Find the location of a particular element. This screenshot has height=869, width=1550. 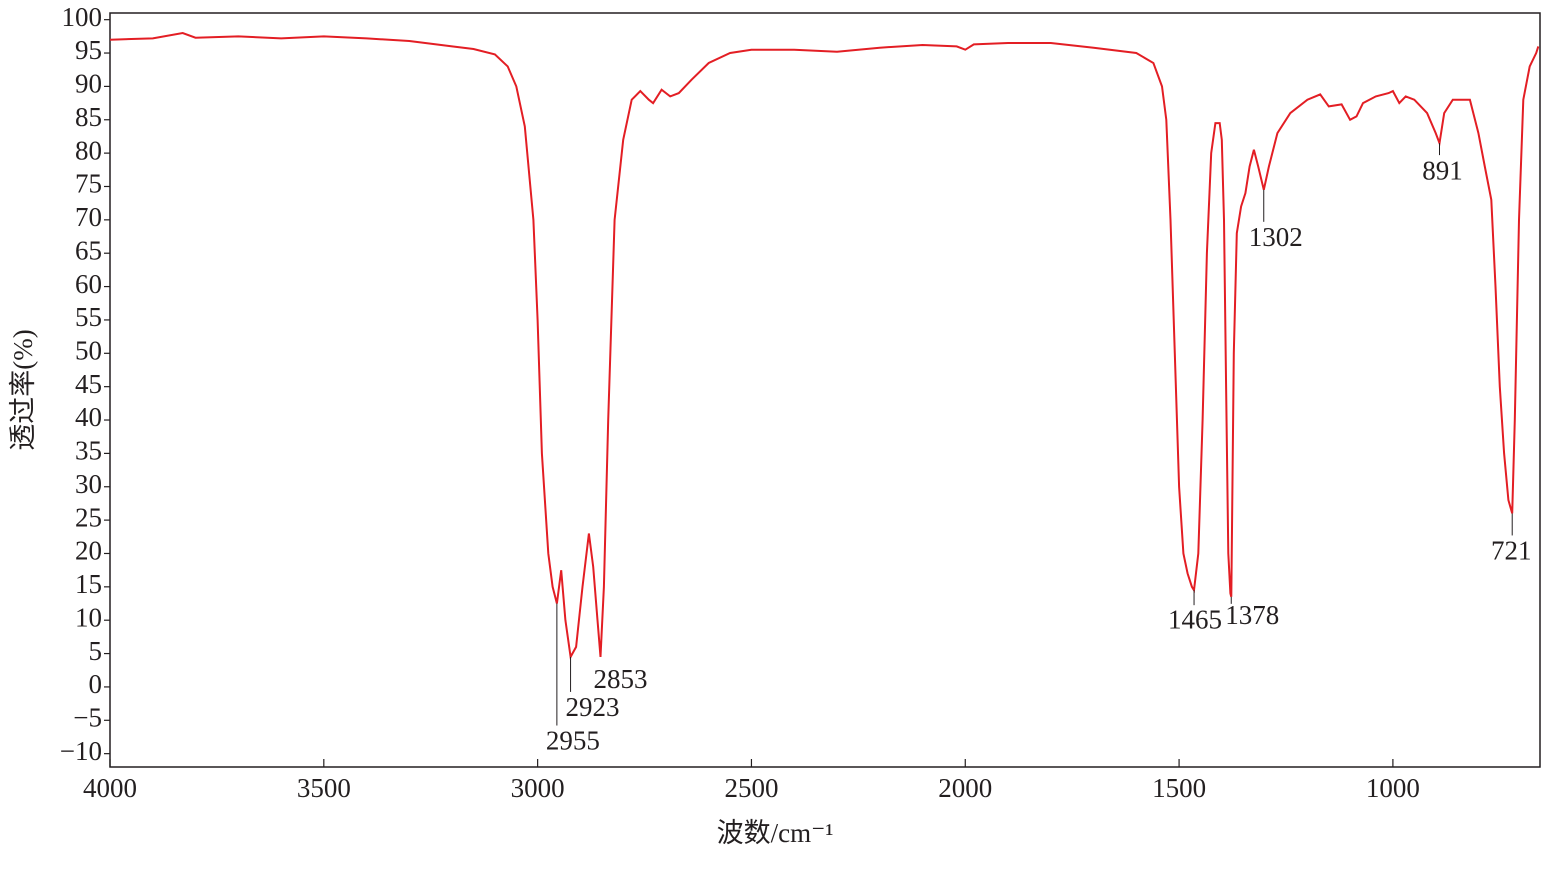

y-axis-label: 透过率(%) is located at coordinates (23, 389).